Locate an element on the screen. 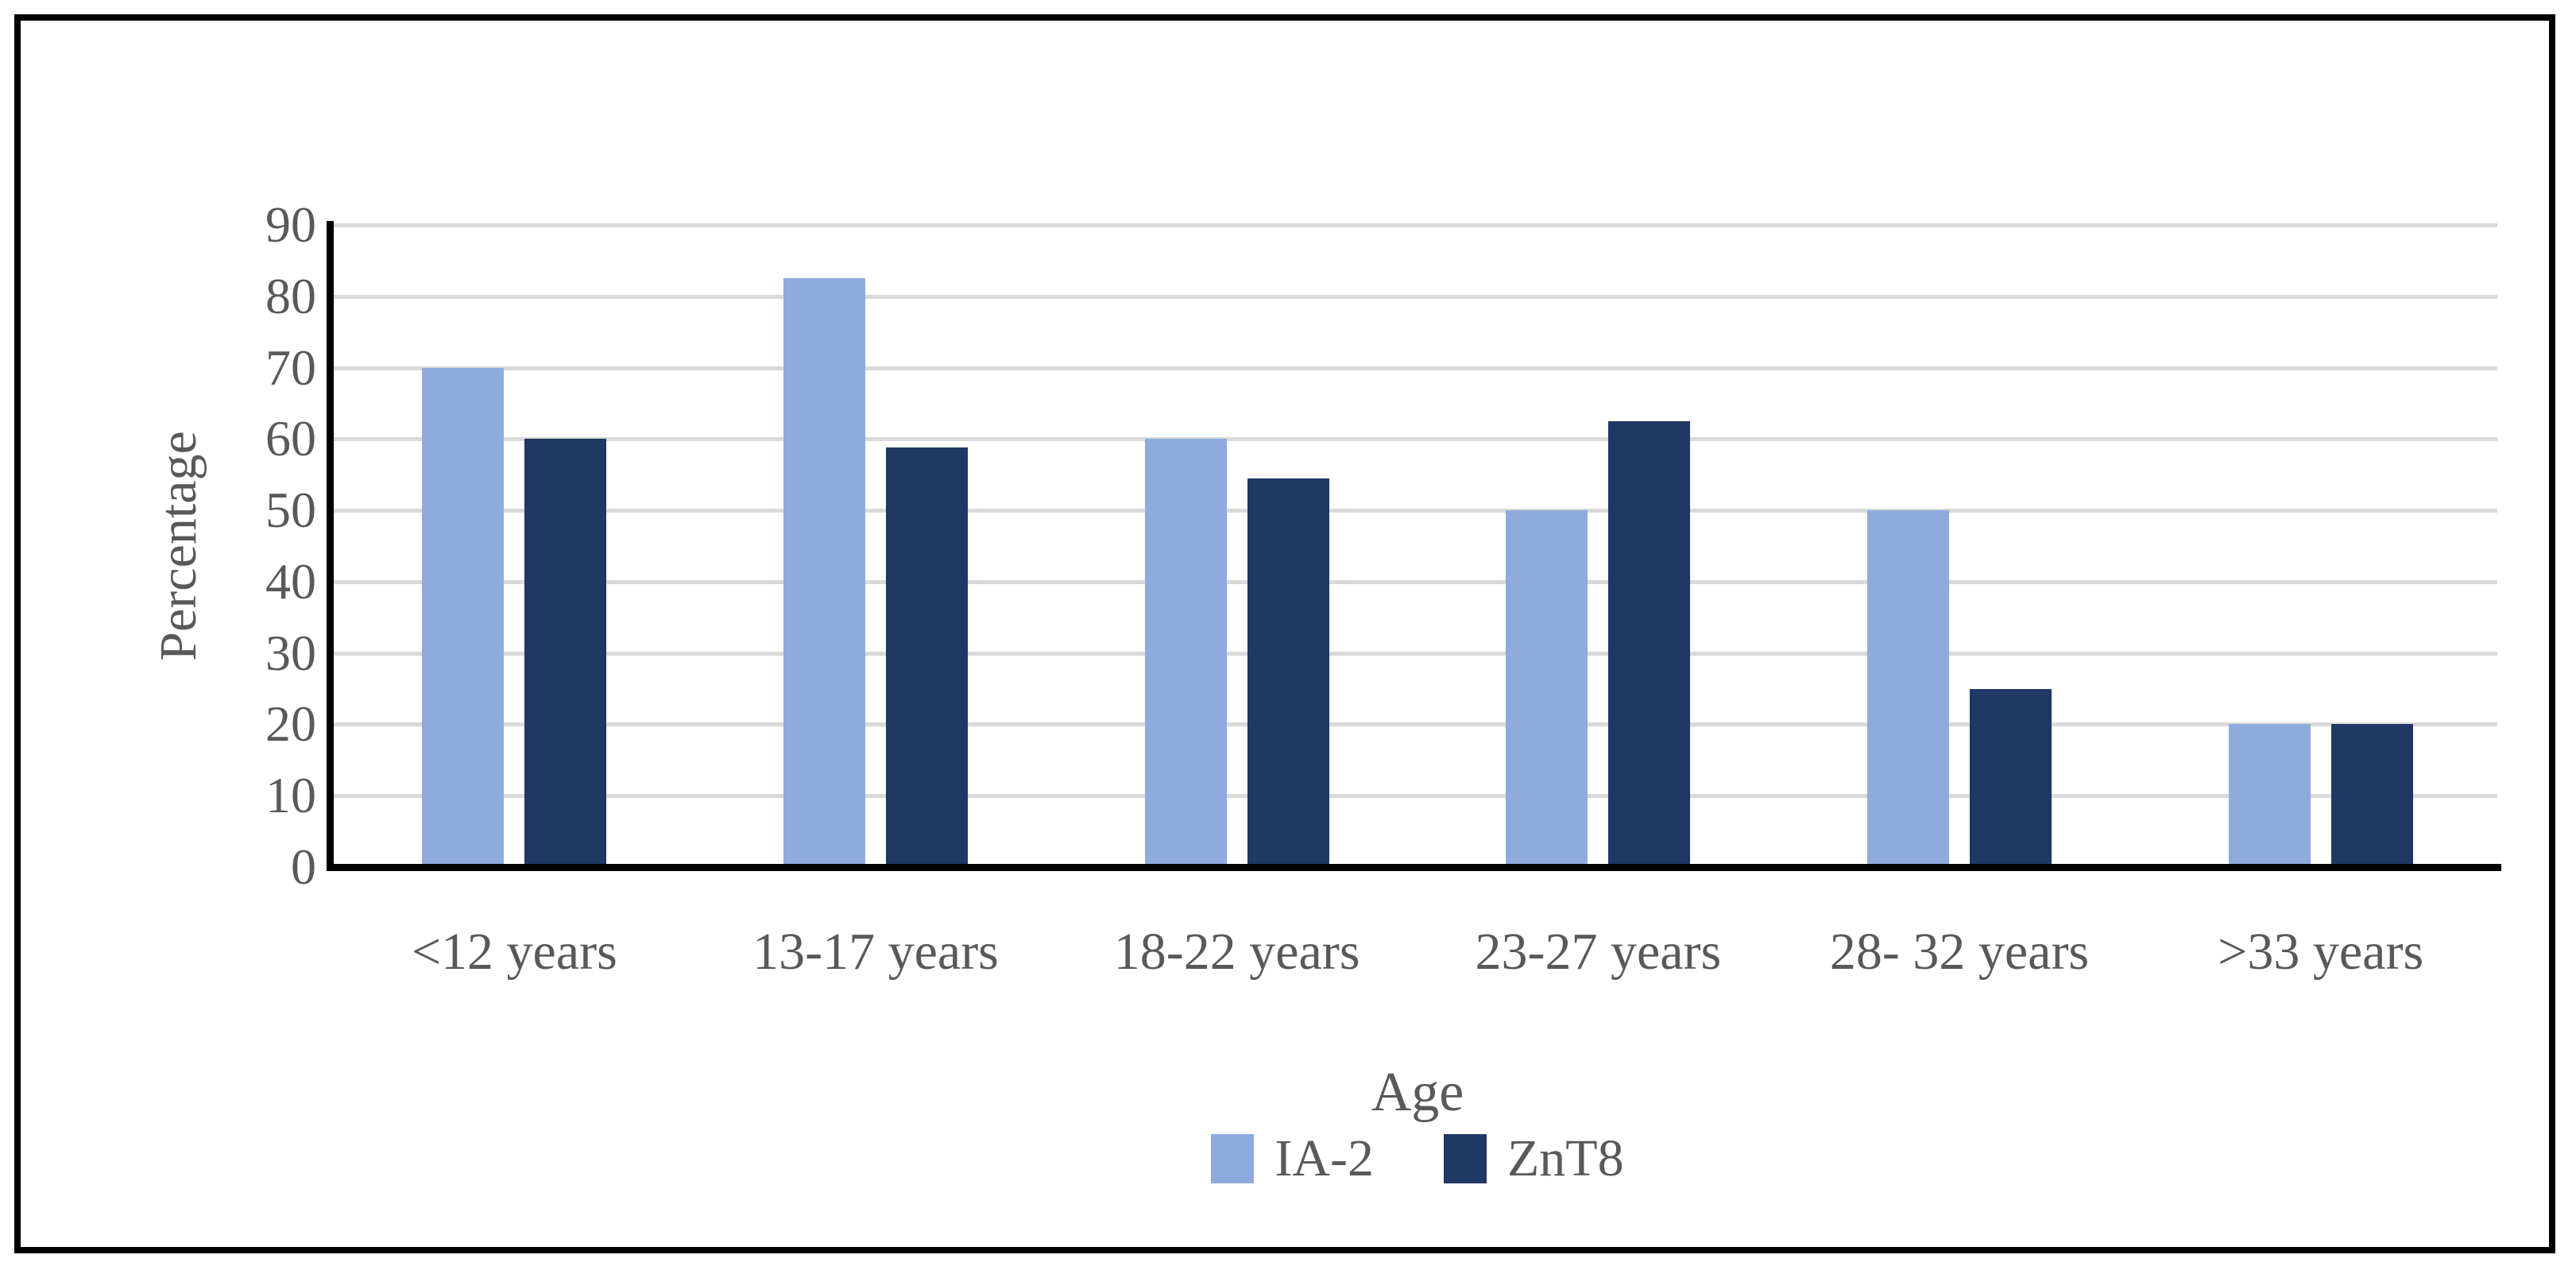 This screenshot has height=1274, width=2576. y-axis-line is located at coordinates (330, 545).